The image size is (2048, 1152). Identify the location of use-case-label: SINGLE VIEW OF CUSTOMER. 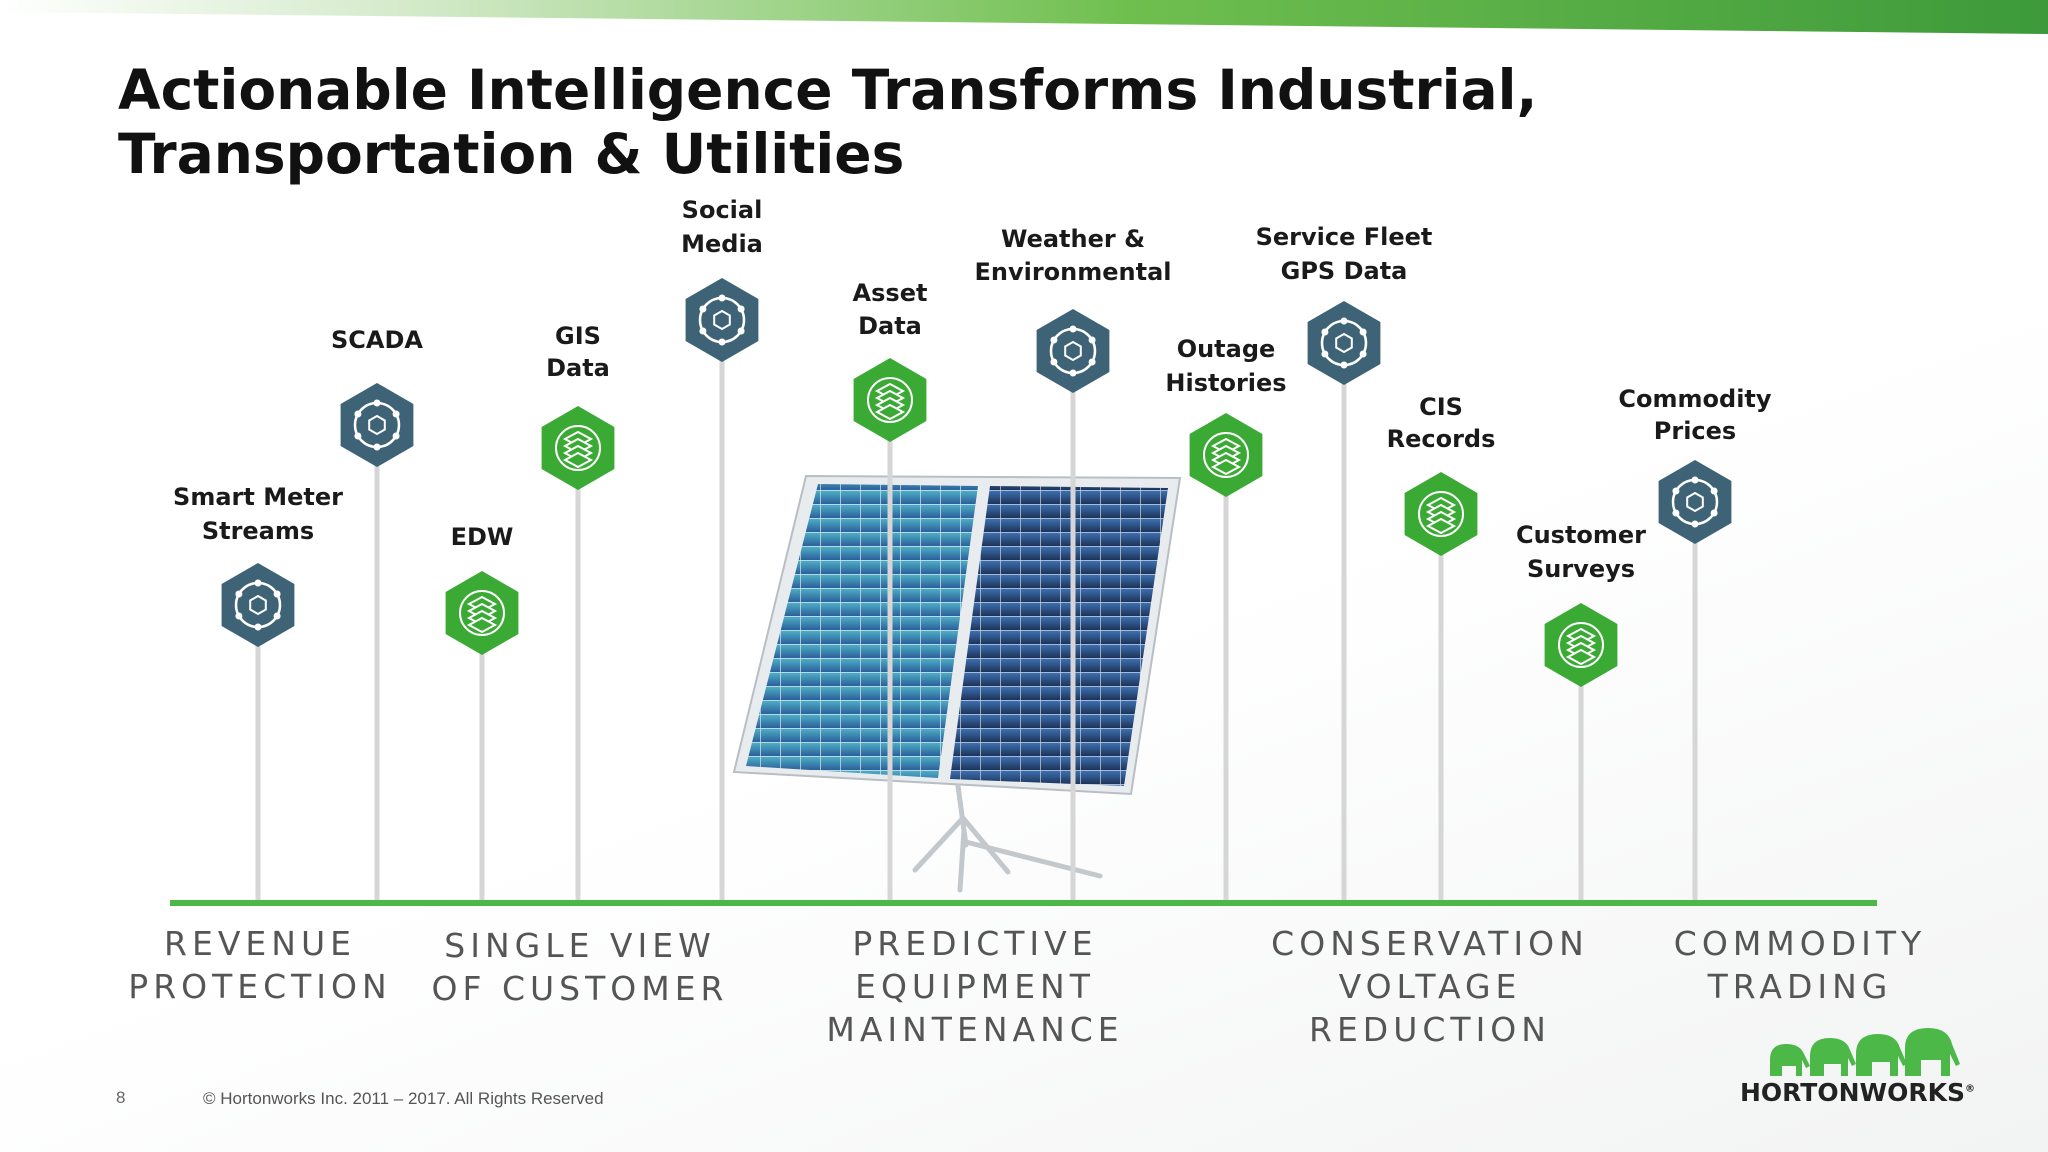
(580, 967).